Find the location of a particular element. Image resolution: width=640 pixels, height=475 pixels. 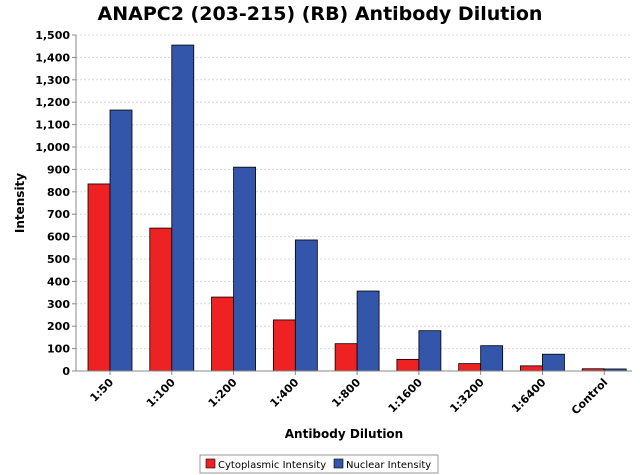

x-tick-label: 1:800 is located at coordinates (346, 393).